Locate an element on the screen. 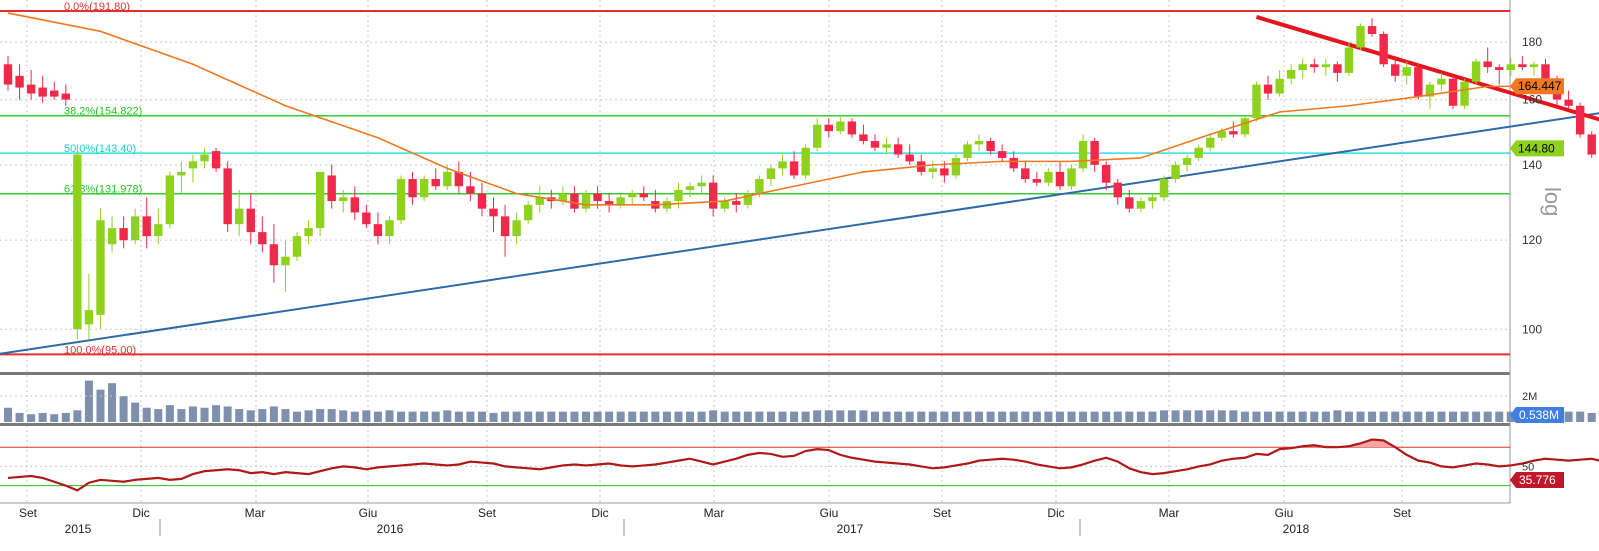 The image size is (1599, 551). fib-level-label: 100.0%(95.00) is located at coordinates (100, 350).